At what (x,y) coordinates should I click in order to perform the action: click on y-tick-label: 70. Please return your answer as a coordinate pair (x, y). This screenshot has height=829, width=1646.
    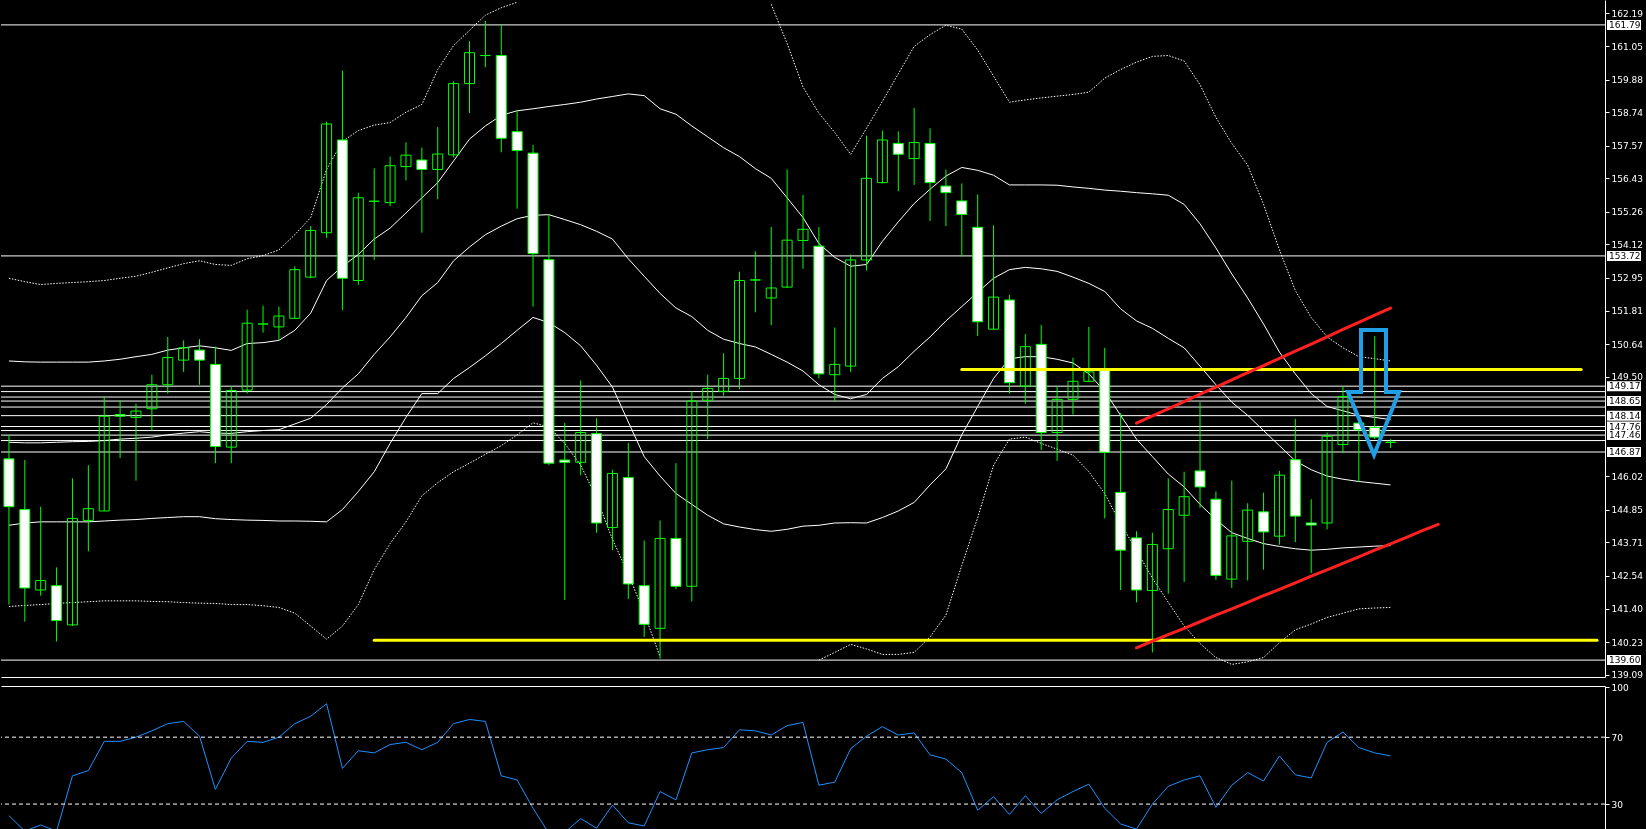
    Looking at the image, I should click on (1617, 737).